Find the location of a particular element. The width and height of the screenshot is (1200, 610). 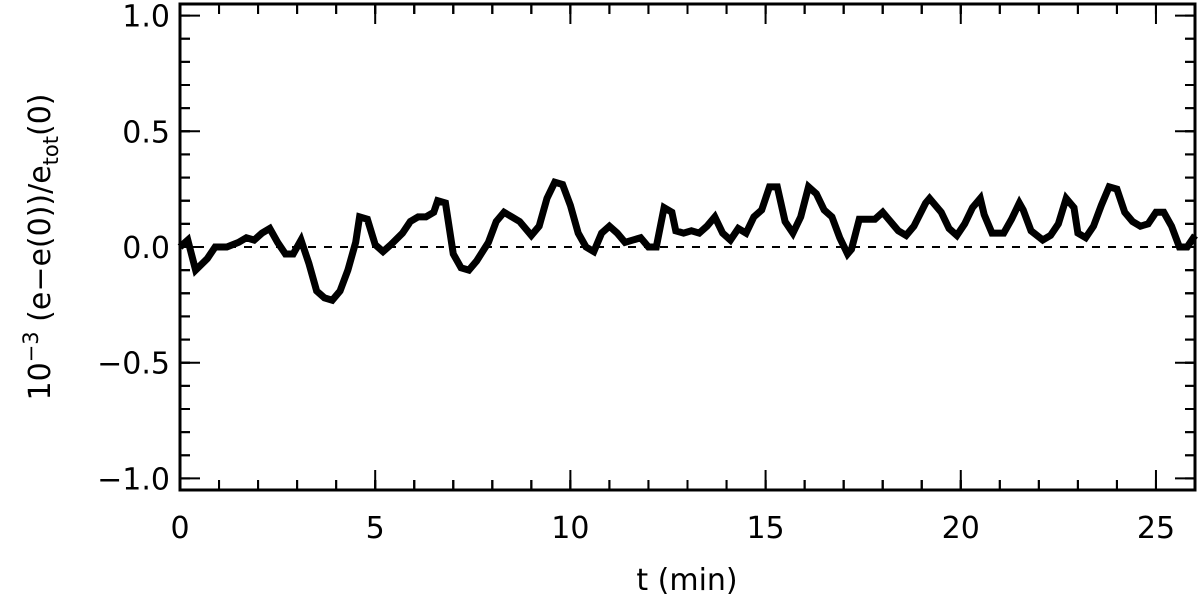

y-tick-label: 0.5 is located at coordinates (146, 132).